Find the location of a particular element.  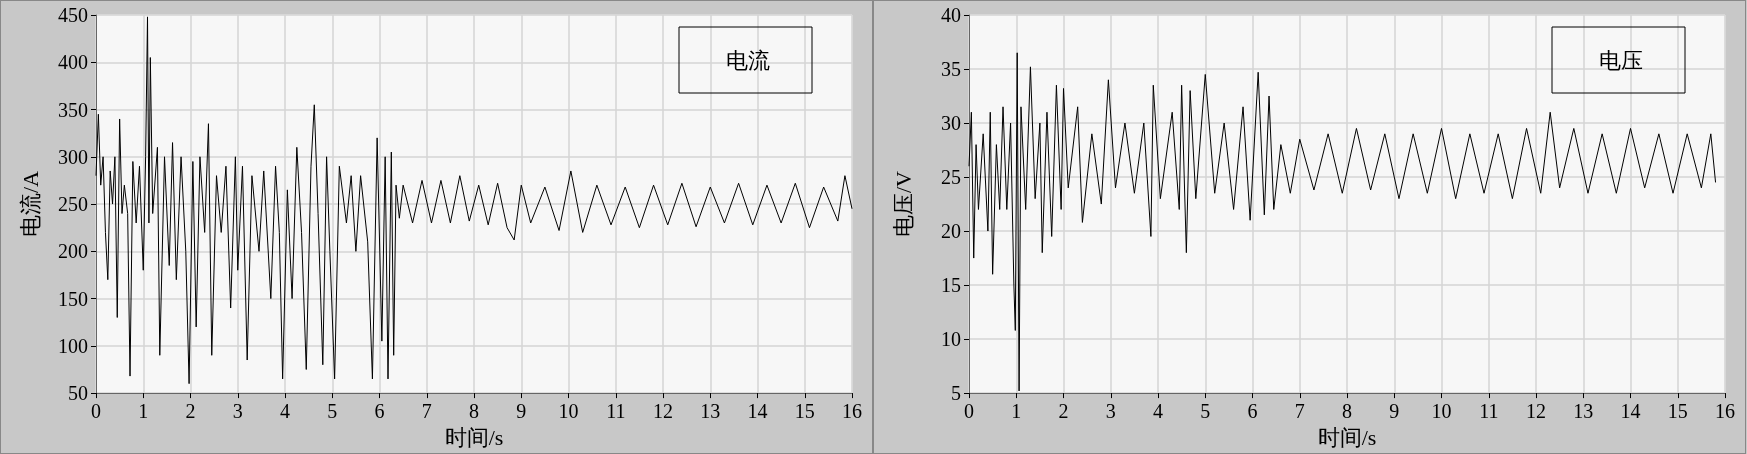

y-tick-label: 350 is located at coordinates (73, 109).